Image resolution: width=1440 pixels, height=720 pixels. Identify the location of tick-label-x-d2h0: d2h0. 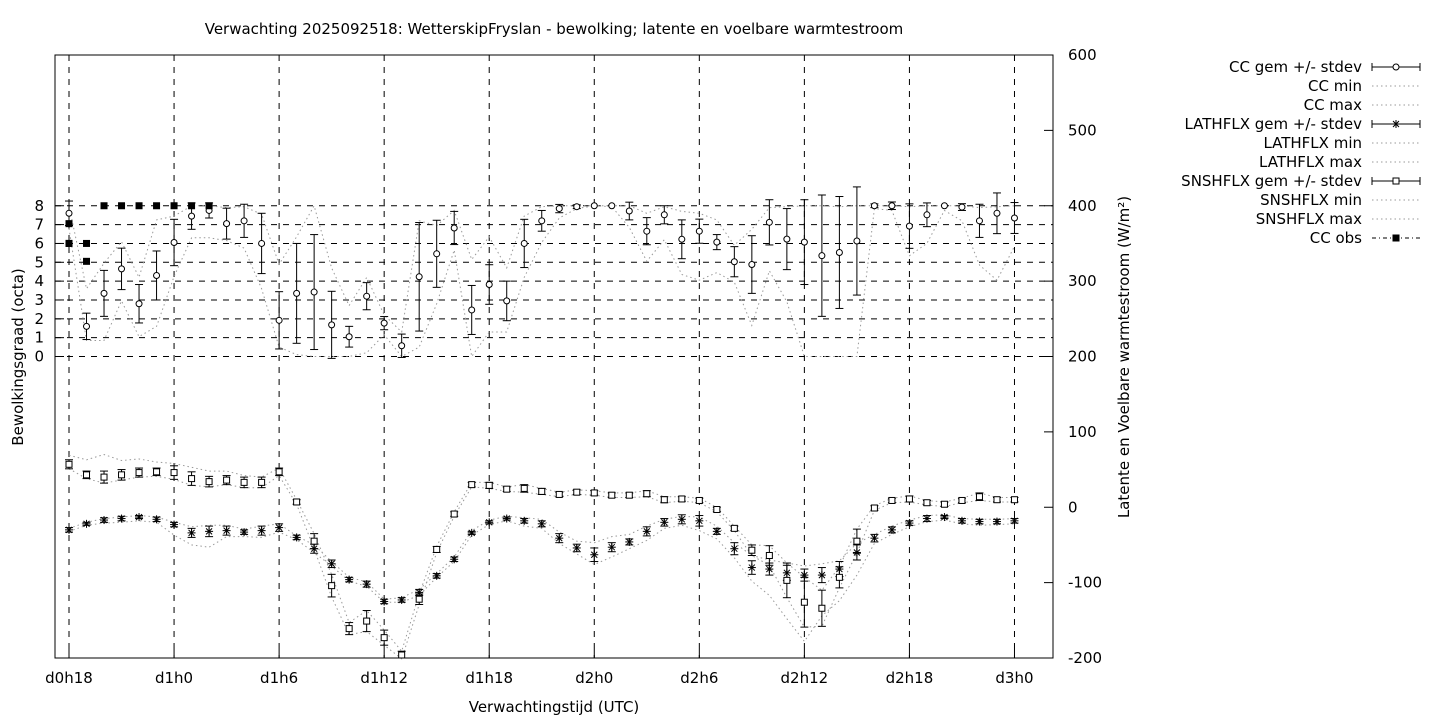
(594, 678).